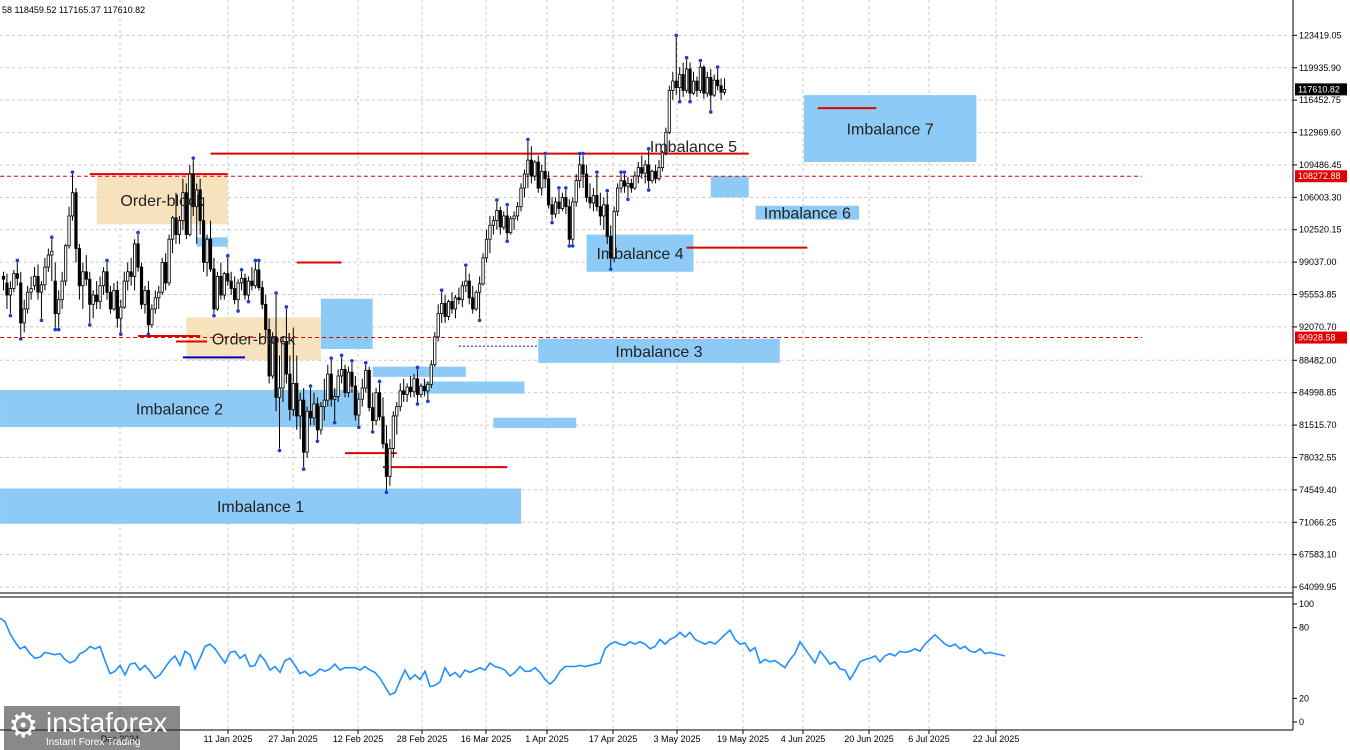 This screenshot has height=750, width=1350. Describe the element at coordinates (1320, 100) in the screenshot. I see `y-tick-label: 116452.75` at that location.